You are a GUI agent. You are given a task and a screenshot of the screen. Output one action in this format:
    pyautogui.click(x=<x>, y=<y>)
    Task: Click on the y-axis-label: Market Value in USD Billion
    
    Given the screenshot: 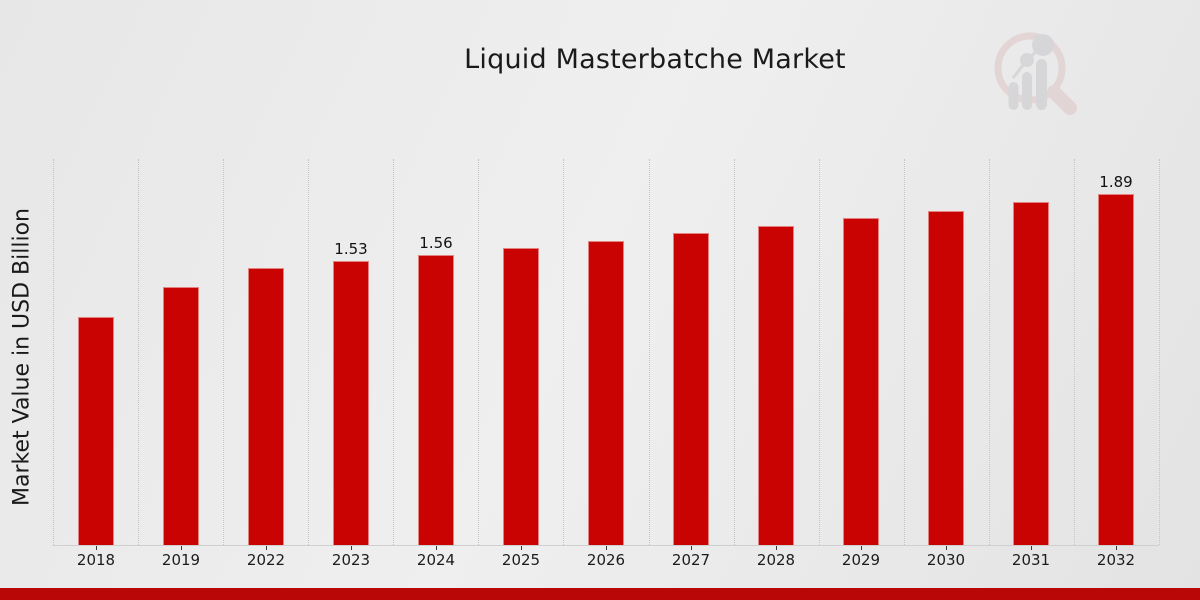 What is the action you would take?
    pyautogui.click(x=22, y=357)
    